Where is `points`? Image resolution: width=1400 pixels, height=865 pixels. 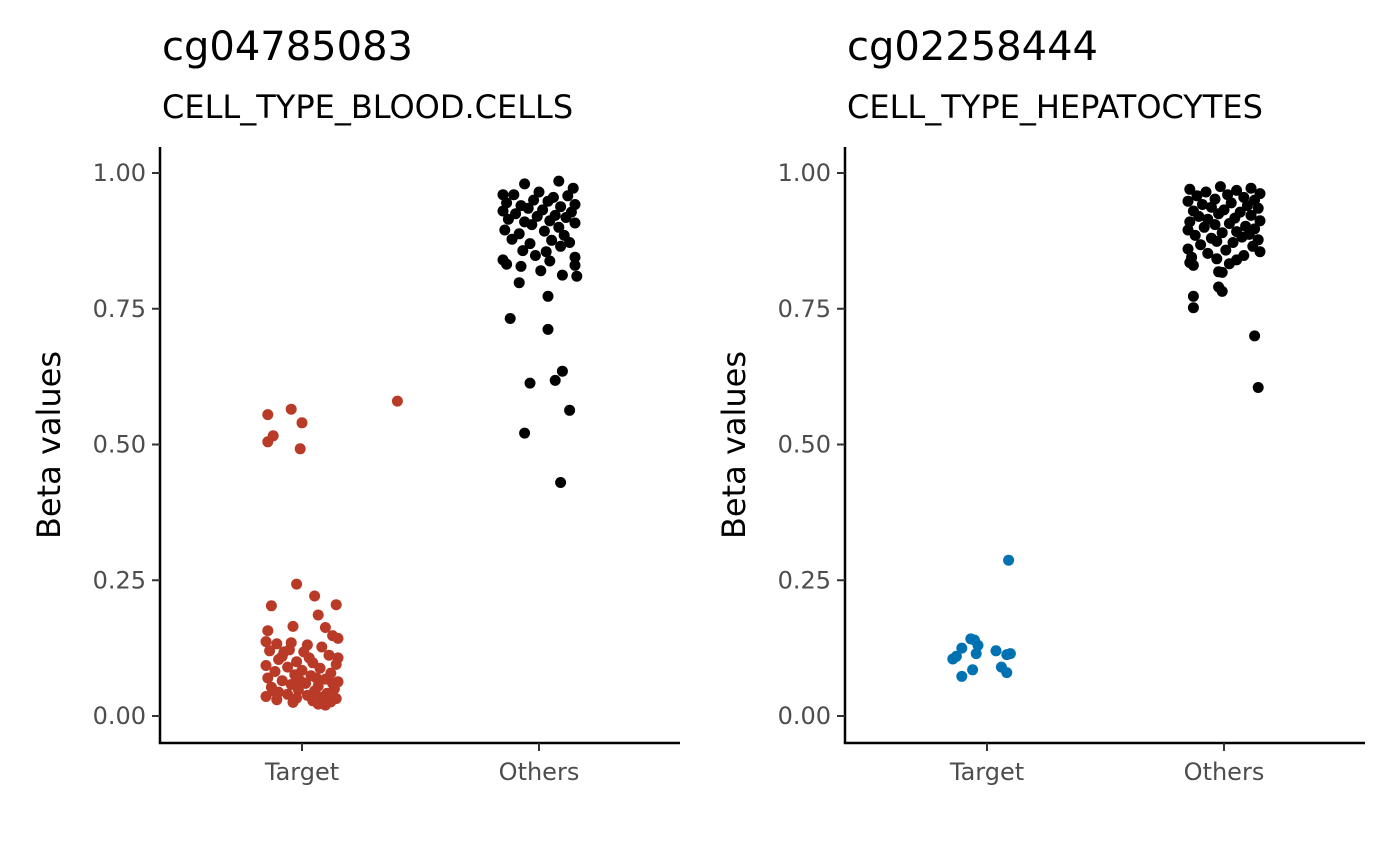
points is located at coordinates (1106, 431).